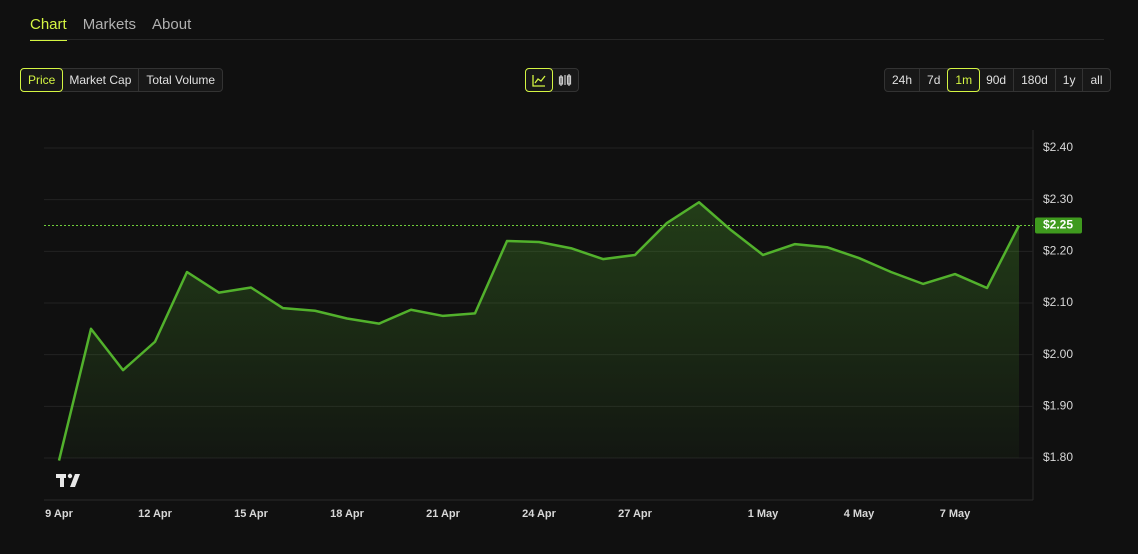  Describe the element at coordinates (903, 80) in the screenshot. I see `range-button: 24h` at that location.